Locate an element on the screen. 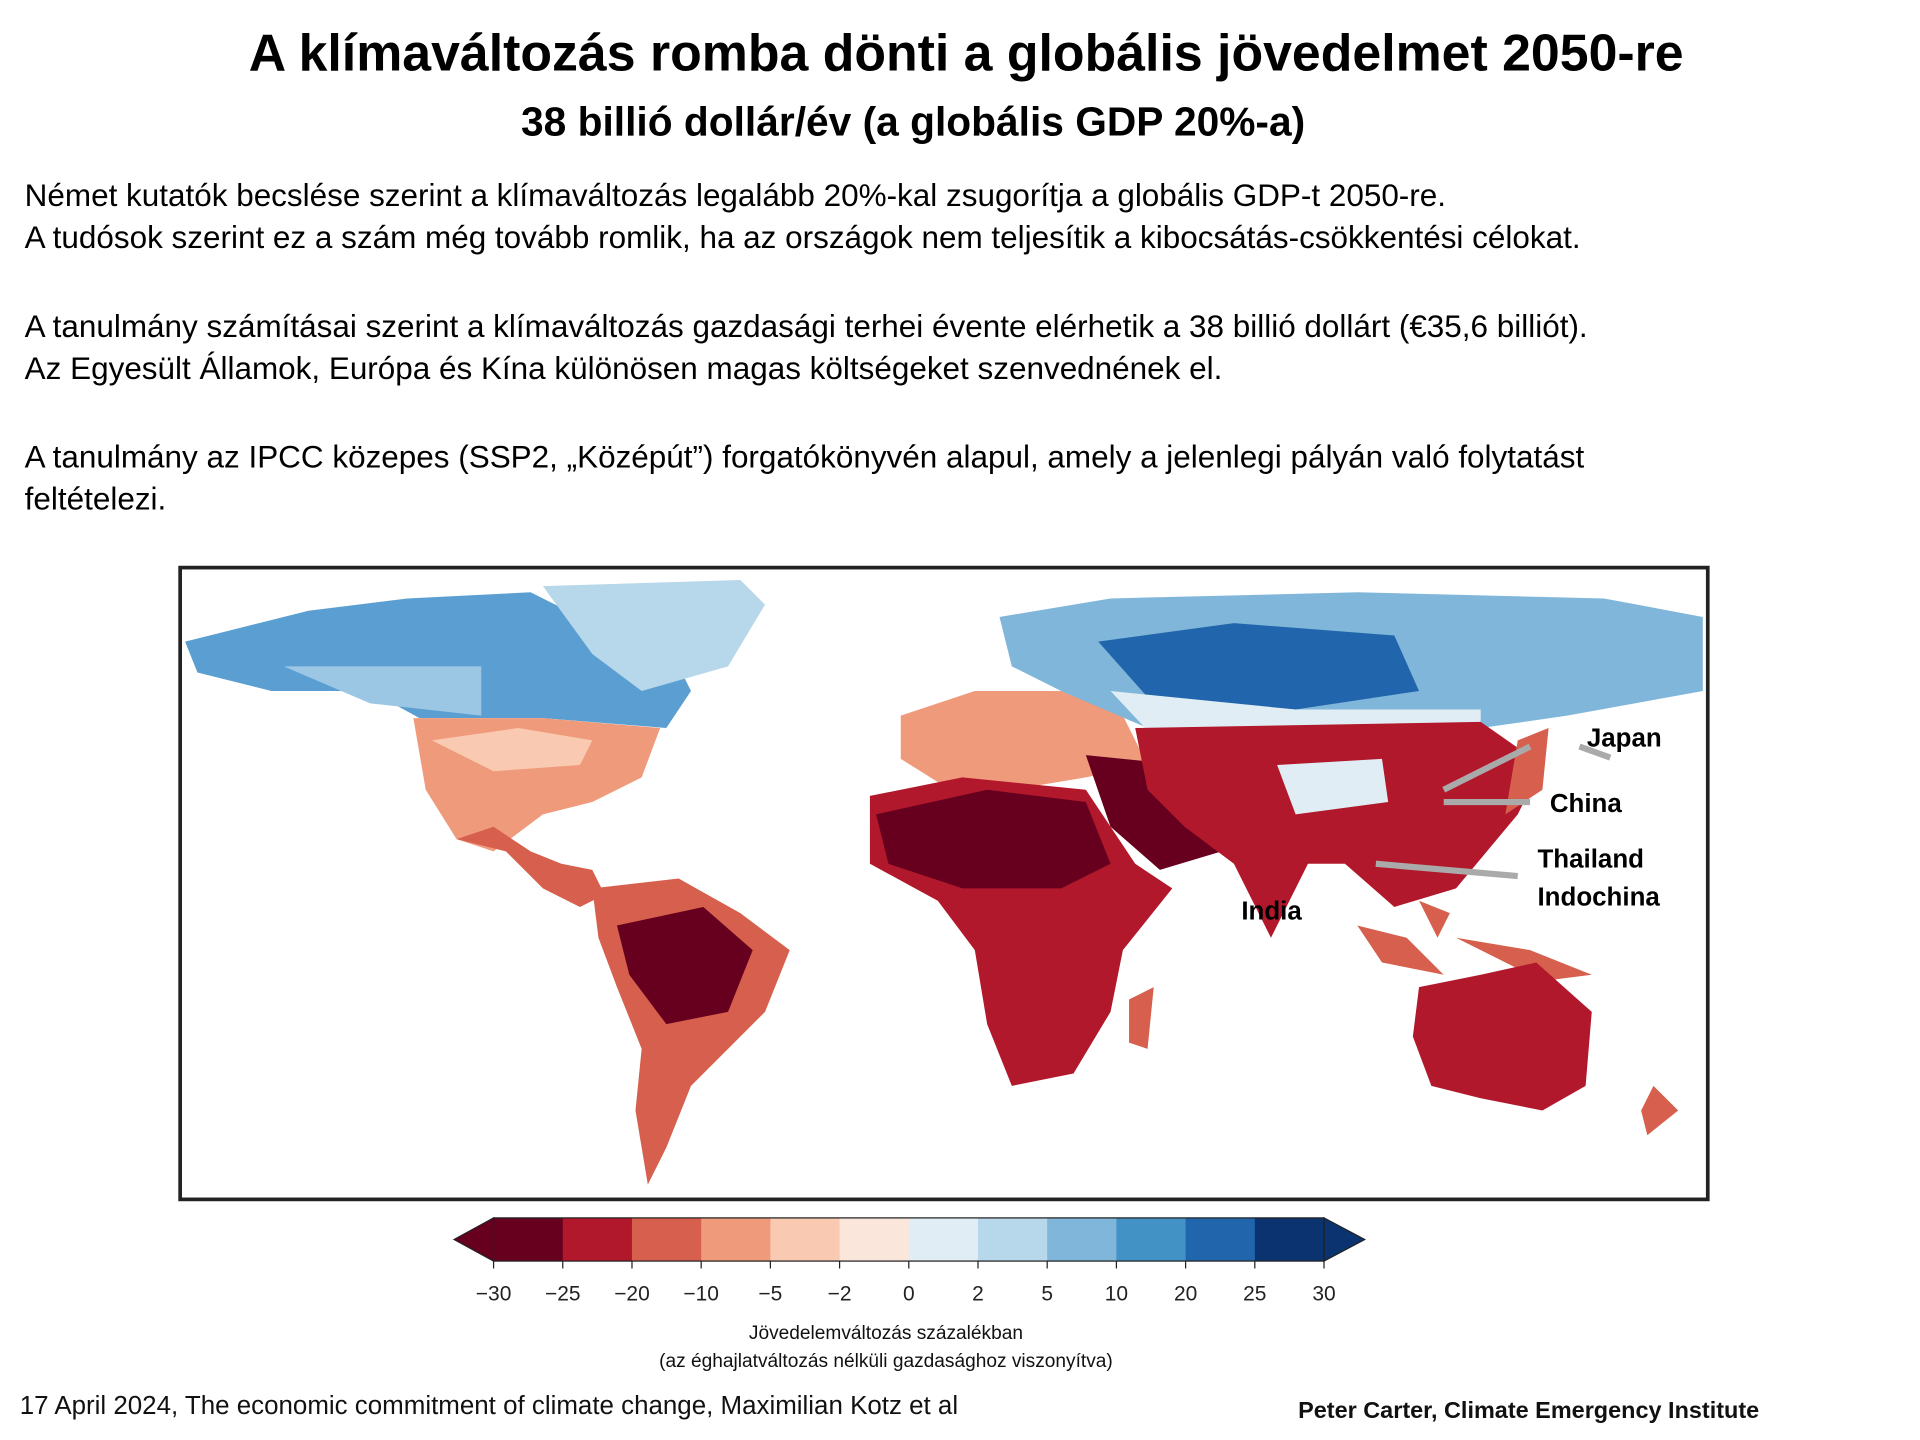 The width and height of the screenshot is (1920, 1440). colorbar-tick-label: −2 is located at coordinates (840, 1294).